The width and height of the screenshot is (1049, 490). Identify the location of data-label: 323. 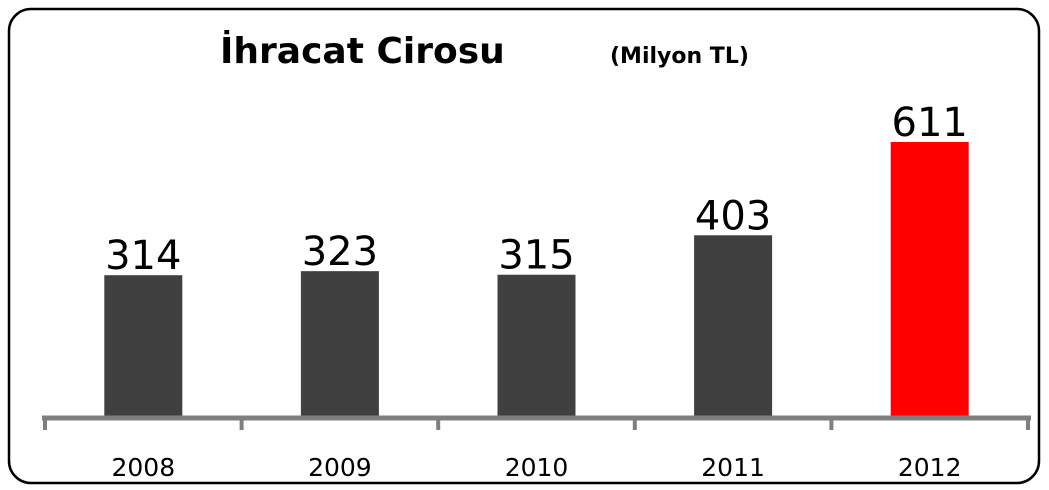
(340, 252).